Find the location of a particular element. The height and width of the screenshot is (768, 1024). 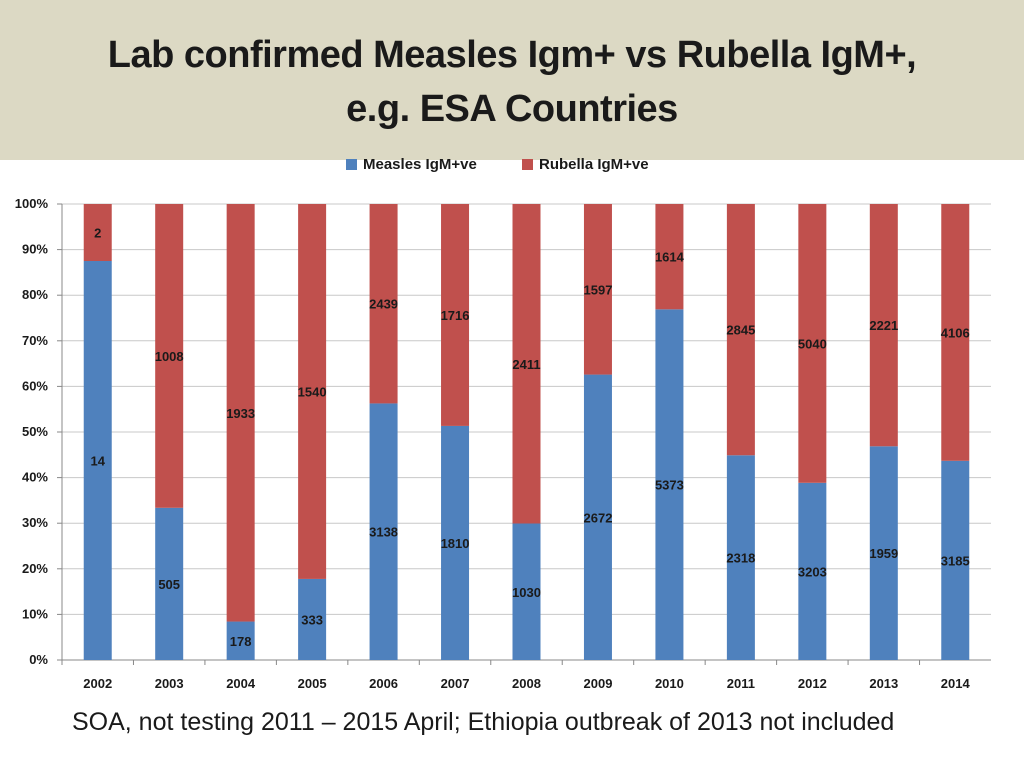

x-tick-label: 2012 is located at coordinates (812, 683).